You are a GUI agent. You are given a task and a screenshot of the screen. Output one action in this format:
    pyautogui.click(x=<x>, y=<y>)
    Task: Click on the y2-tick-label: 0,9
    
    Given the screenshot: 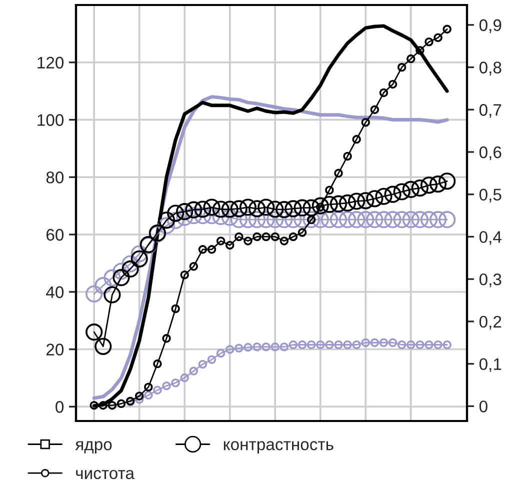 What is the action you would take?
    pyautogui.click(x=490, y=26)
    